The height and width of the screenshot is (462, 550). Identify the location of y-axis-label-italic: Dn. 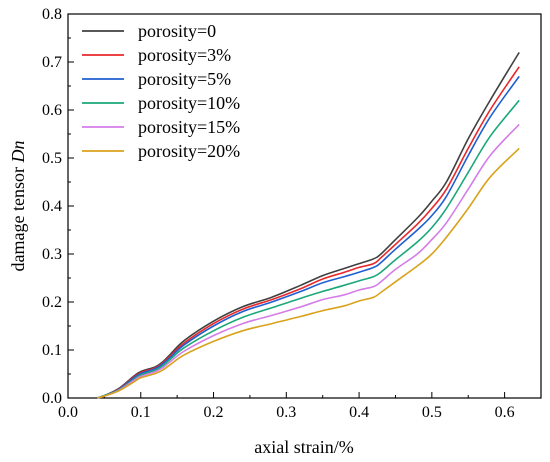
(18, 152).